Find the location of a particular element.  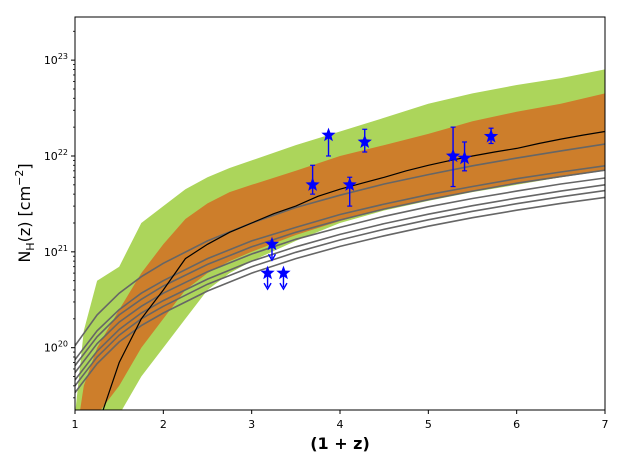

y-label-exp: −2 is located at coordinates (19, 178).